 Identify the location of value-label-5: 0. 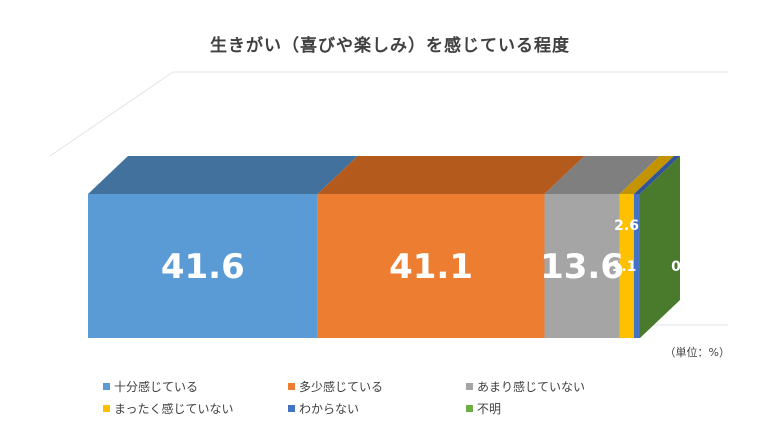
(676, 267).